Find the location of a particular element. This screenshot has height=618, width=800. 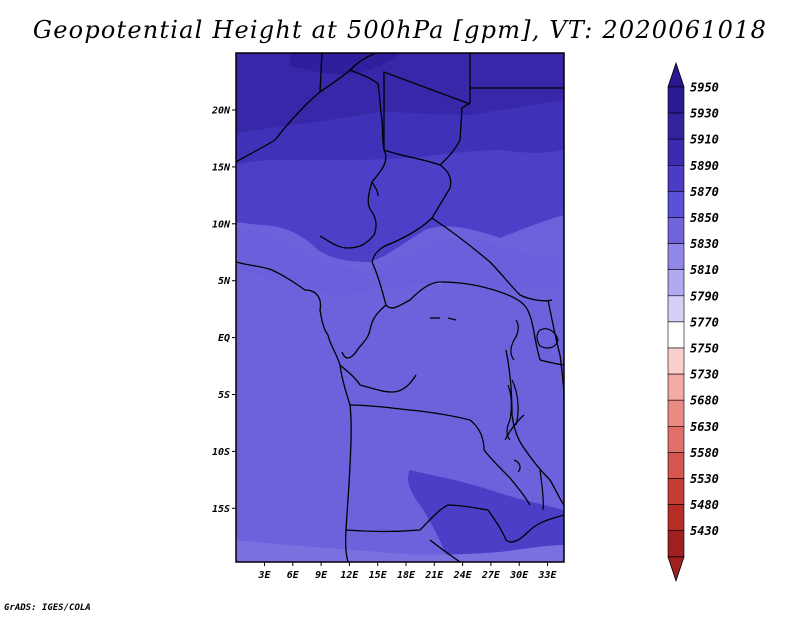

colorbar-label: 5830 is located at coordinates (704, 244).